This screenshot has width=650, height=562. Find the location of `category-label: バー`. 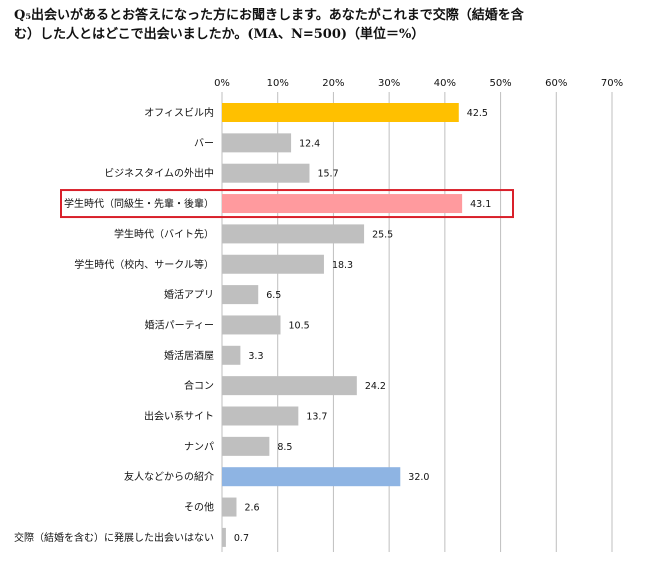

category-label: バー is located at coordinates (204, 143).